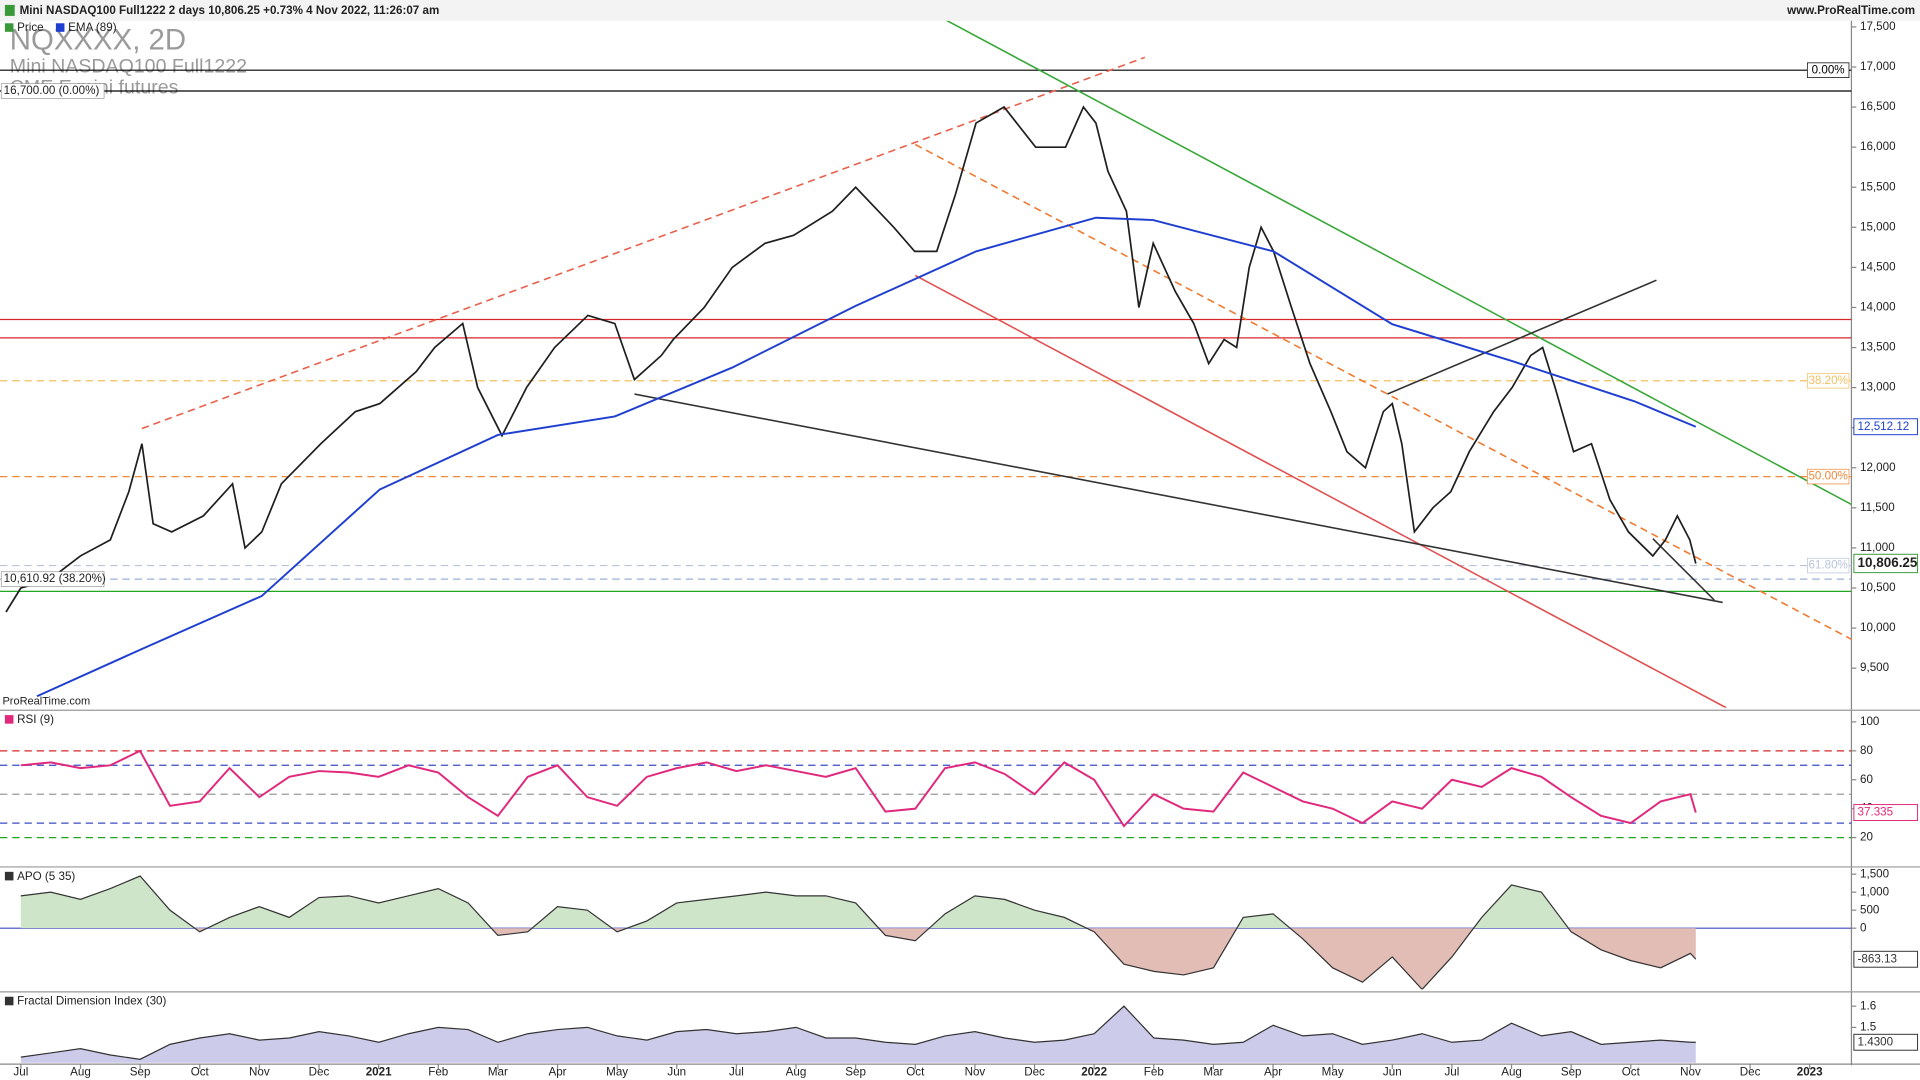 Image resolution: width=1920 pixels, height=1080 pixels. Describe the element at coordinates (1878, 587) in the screenshot. I see `y-tick-label: 10,500` at that location.